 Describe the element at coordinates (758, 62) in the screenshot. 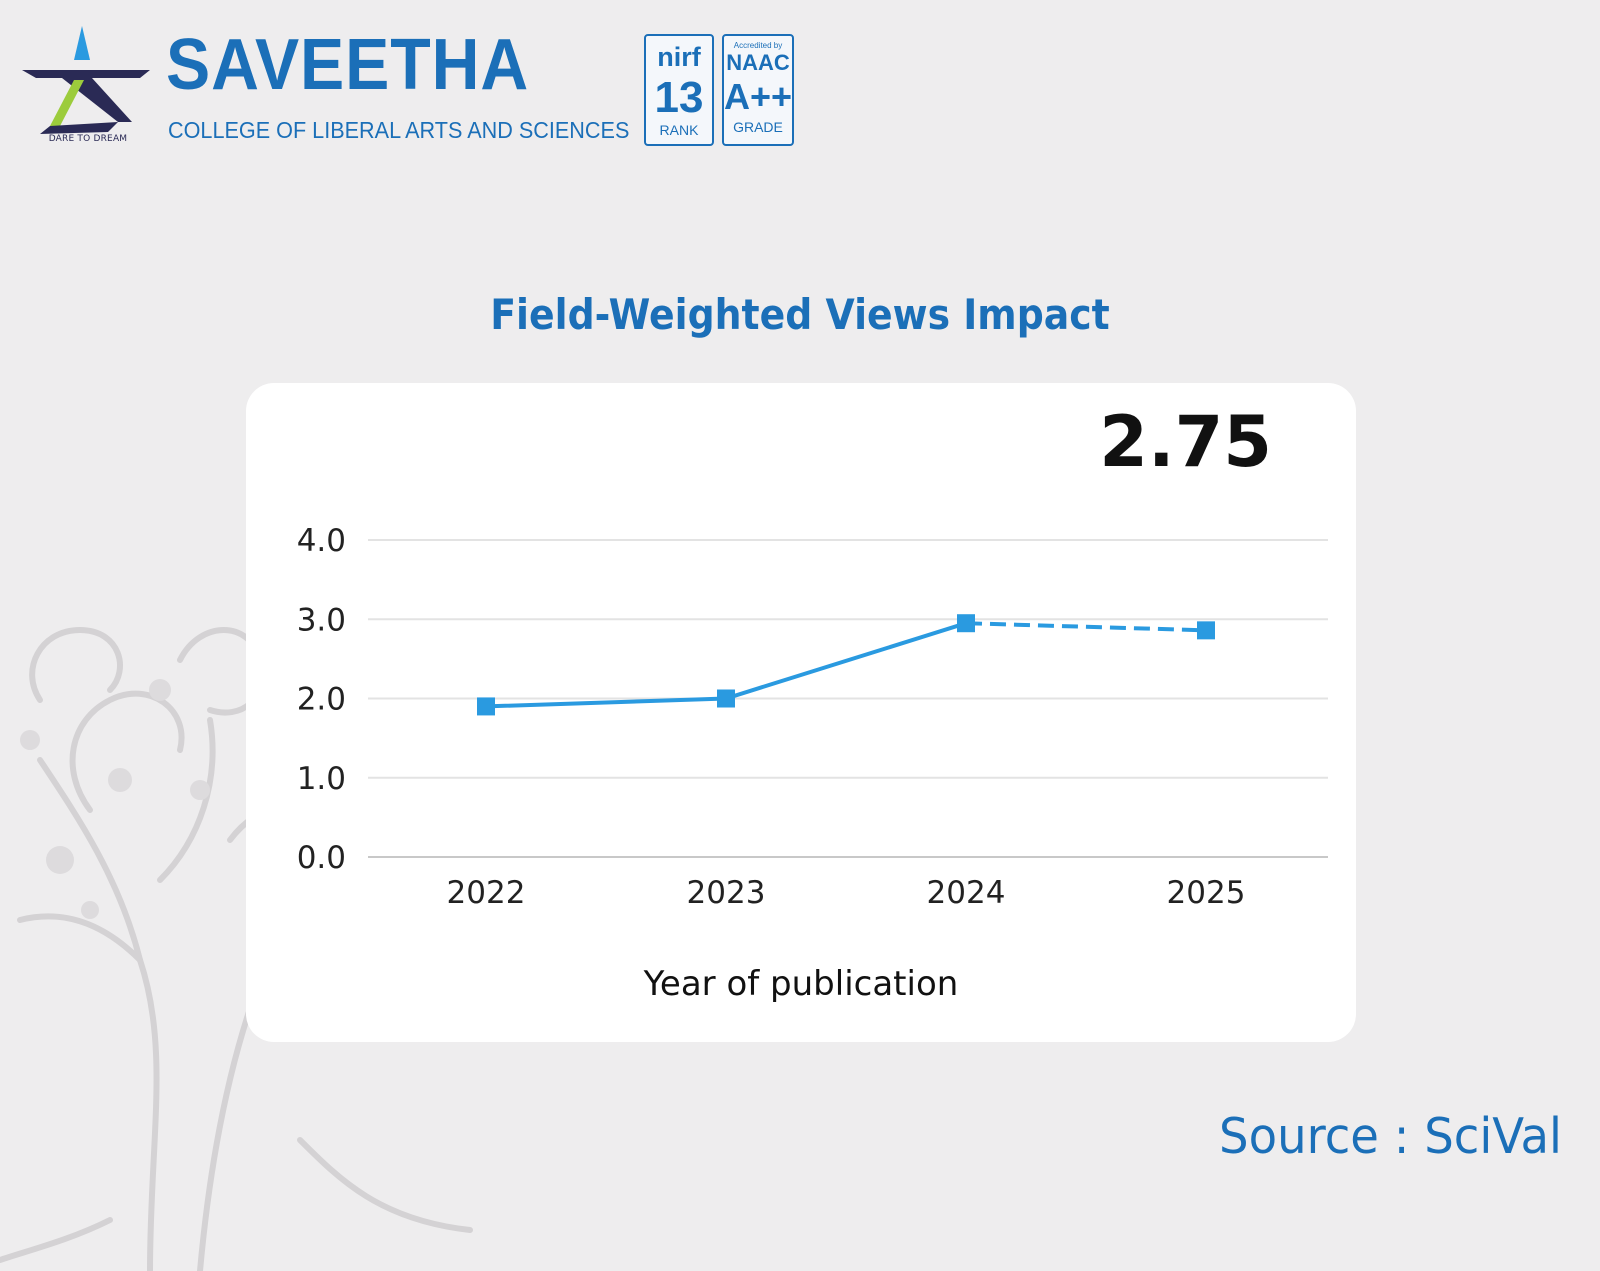

I see `naac-name: NAAC` at that location.